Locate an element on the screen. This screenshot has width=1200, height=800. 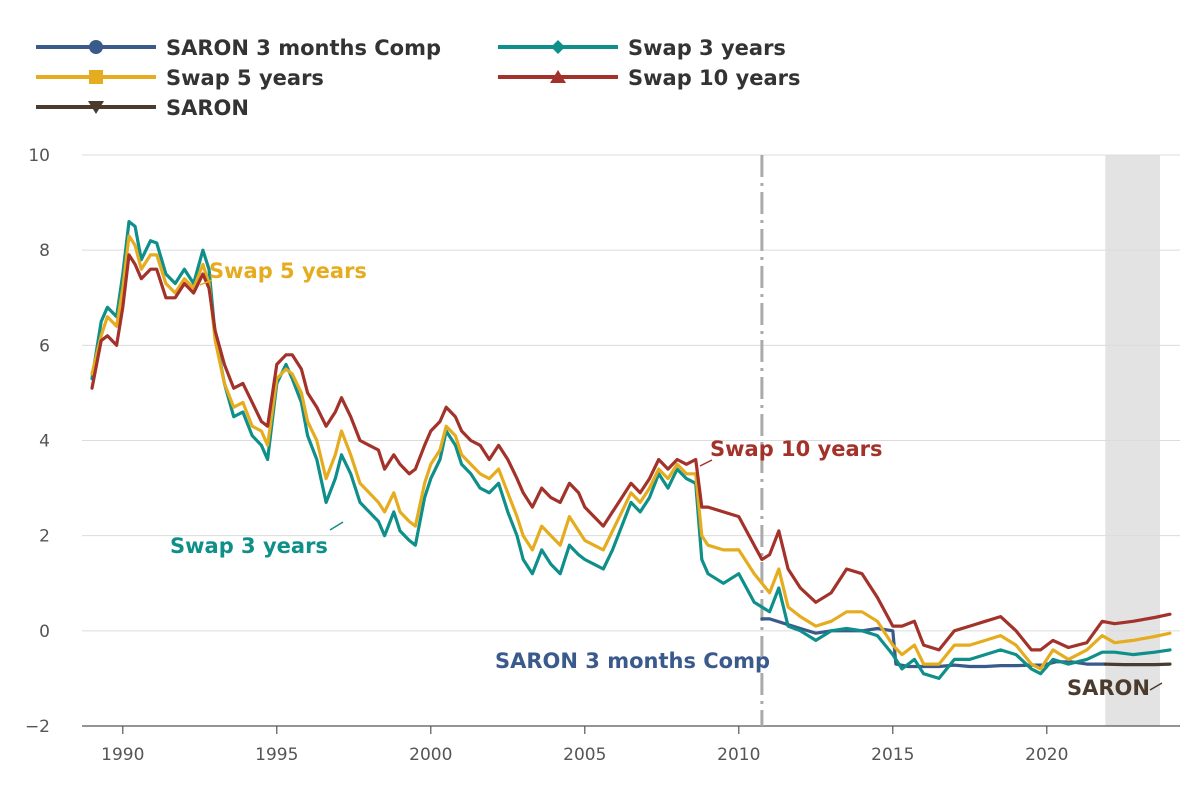
annotation-swap-10-years: Swap 10 years is located at coordinates (791, 452).